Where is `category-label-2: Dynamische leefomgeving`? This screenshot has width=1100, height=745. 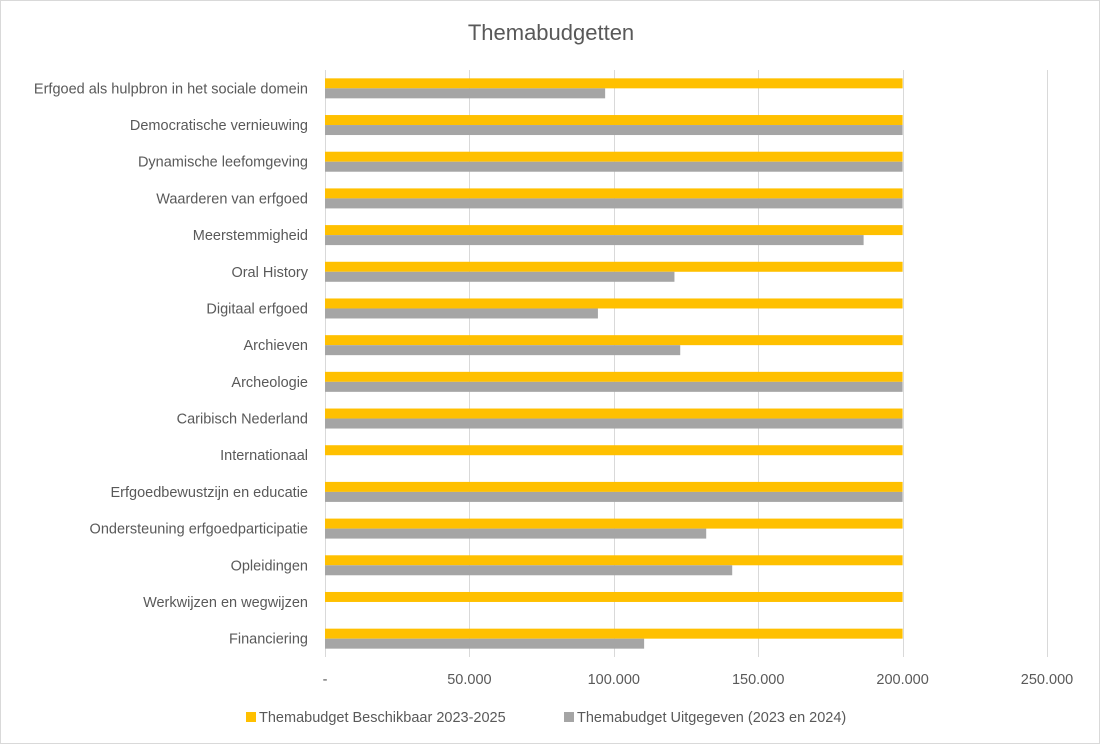 category-label-2: Dynamische leefomgeving is located at coordinates (223, 163).